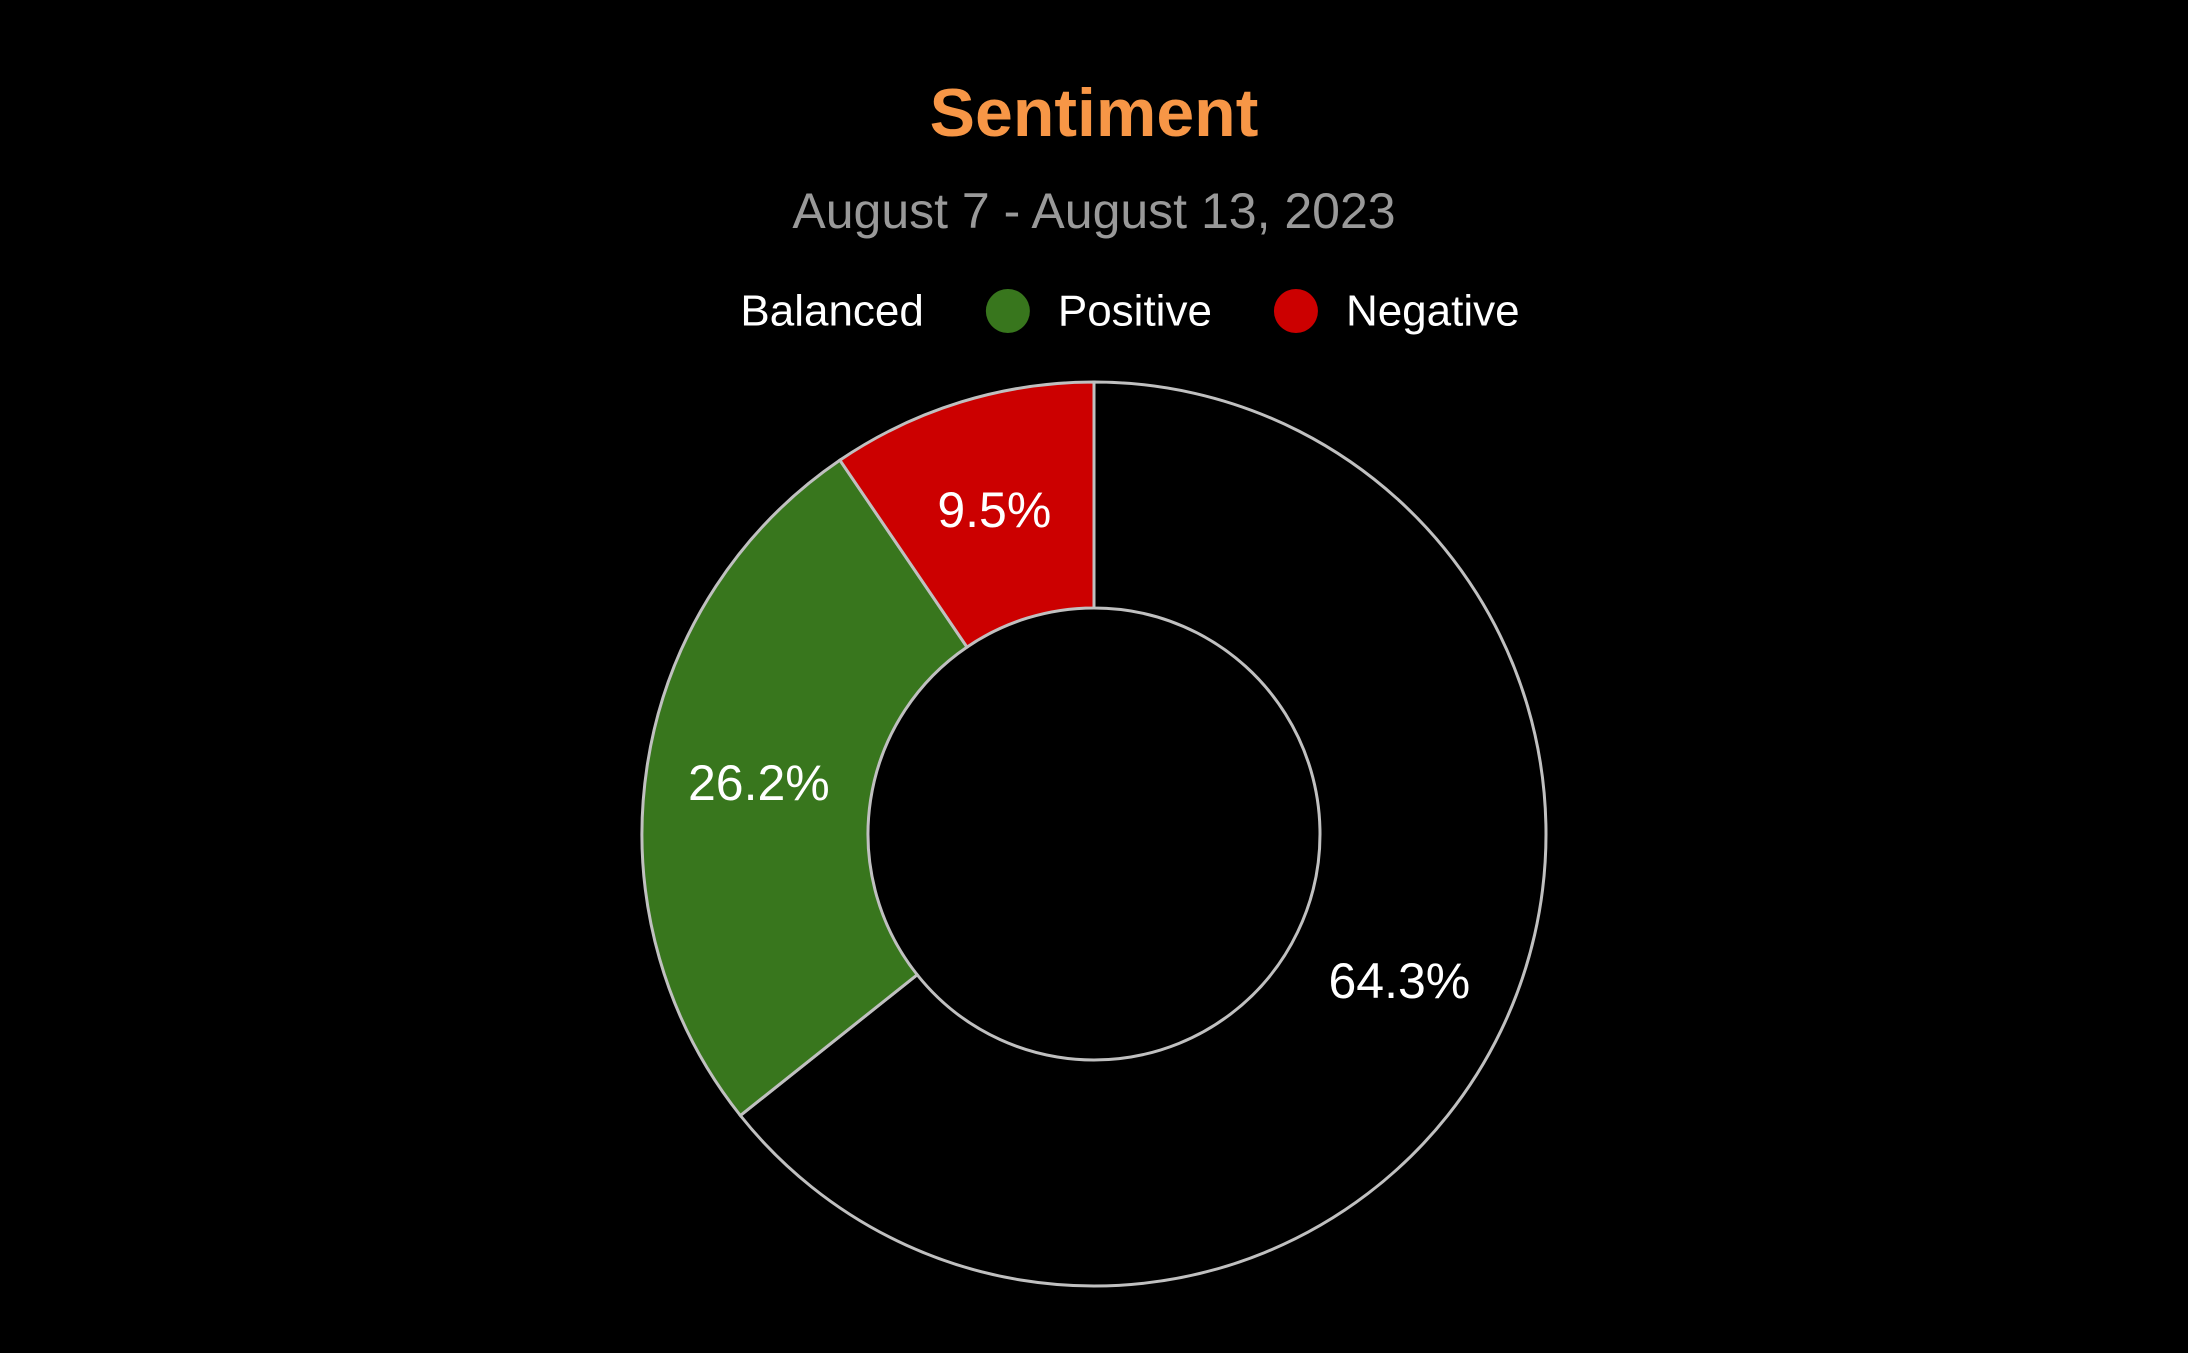 The image size is (2188, 1353). I want to click on chart-subtitle: August 7 - August 13, 2023, so click(1093, 211).